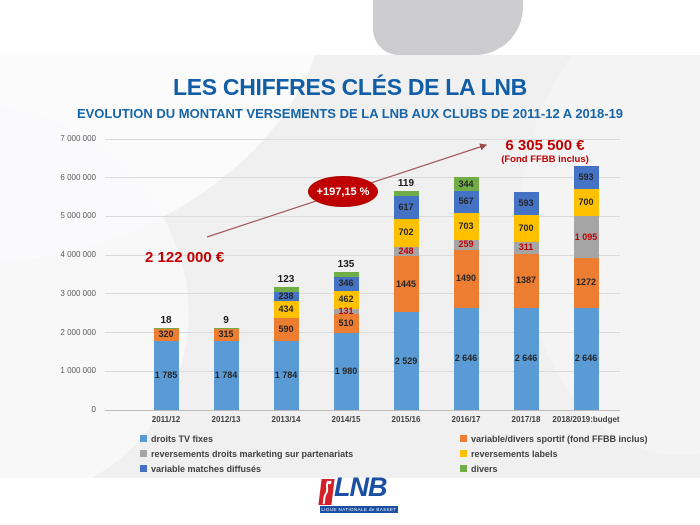 This screenshot has height=525, width=700. Describe the element at coordinates (93, 409) in the screenshot. I see `y-axis-tick: 0` at that location.